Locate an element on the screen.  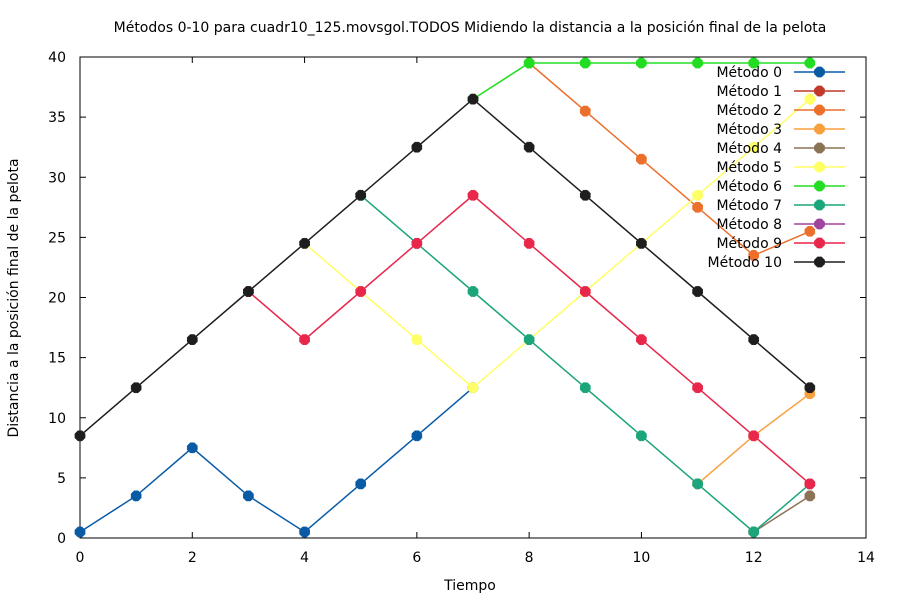
legend-label: Método 10 is located at coordinates (745, 263).